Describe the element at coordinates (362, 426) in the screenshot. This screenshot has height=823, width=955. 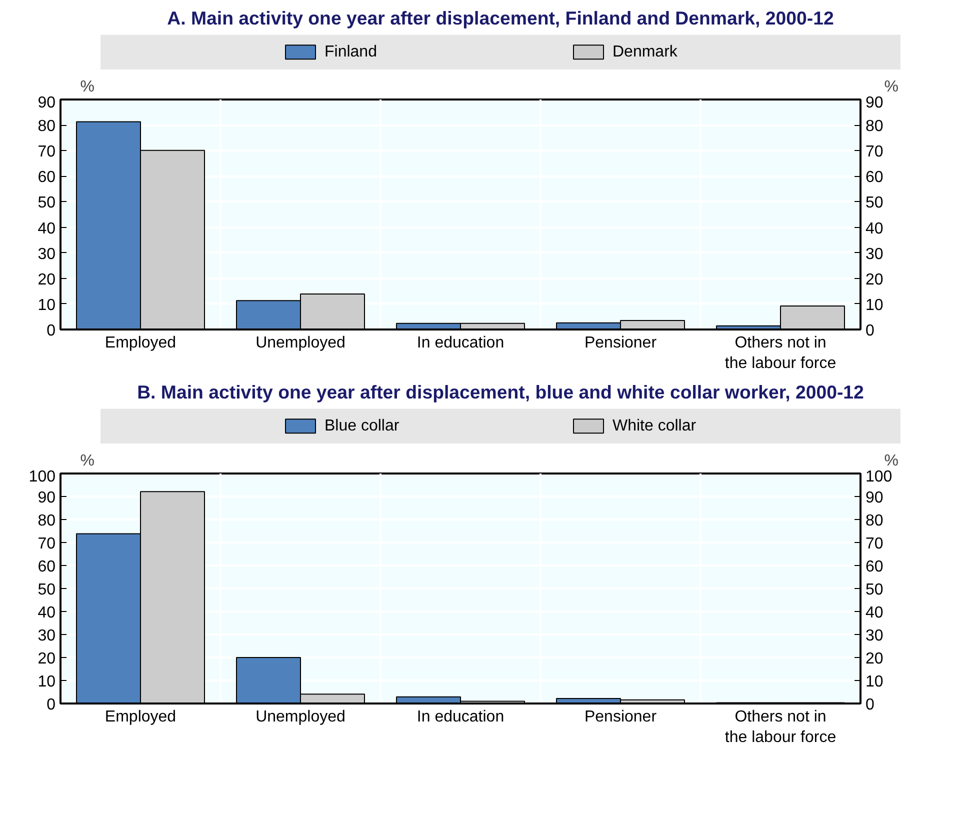
I see `legend-label: Blue collar` at that location.